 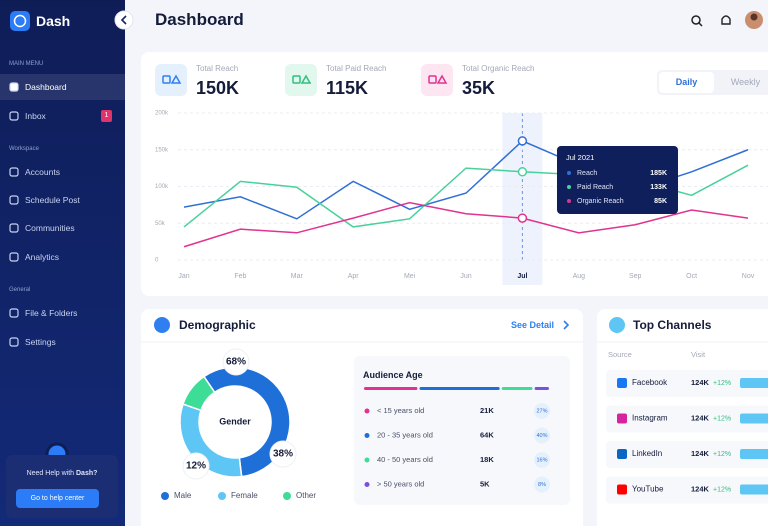 I want to click on legend-label: Male, so click(x=183, y=495).